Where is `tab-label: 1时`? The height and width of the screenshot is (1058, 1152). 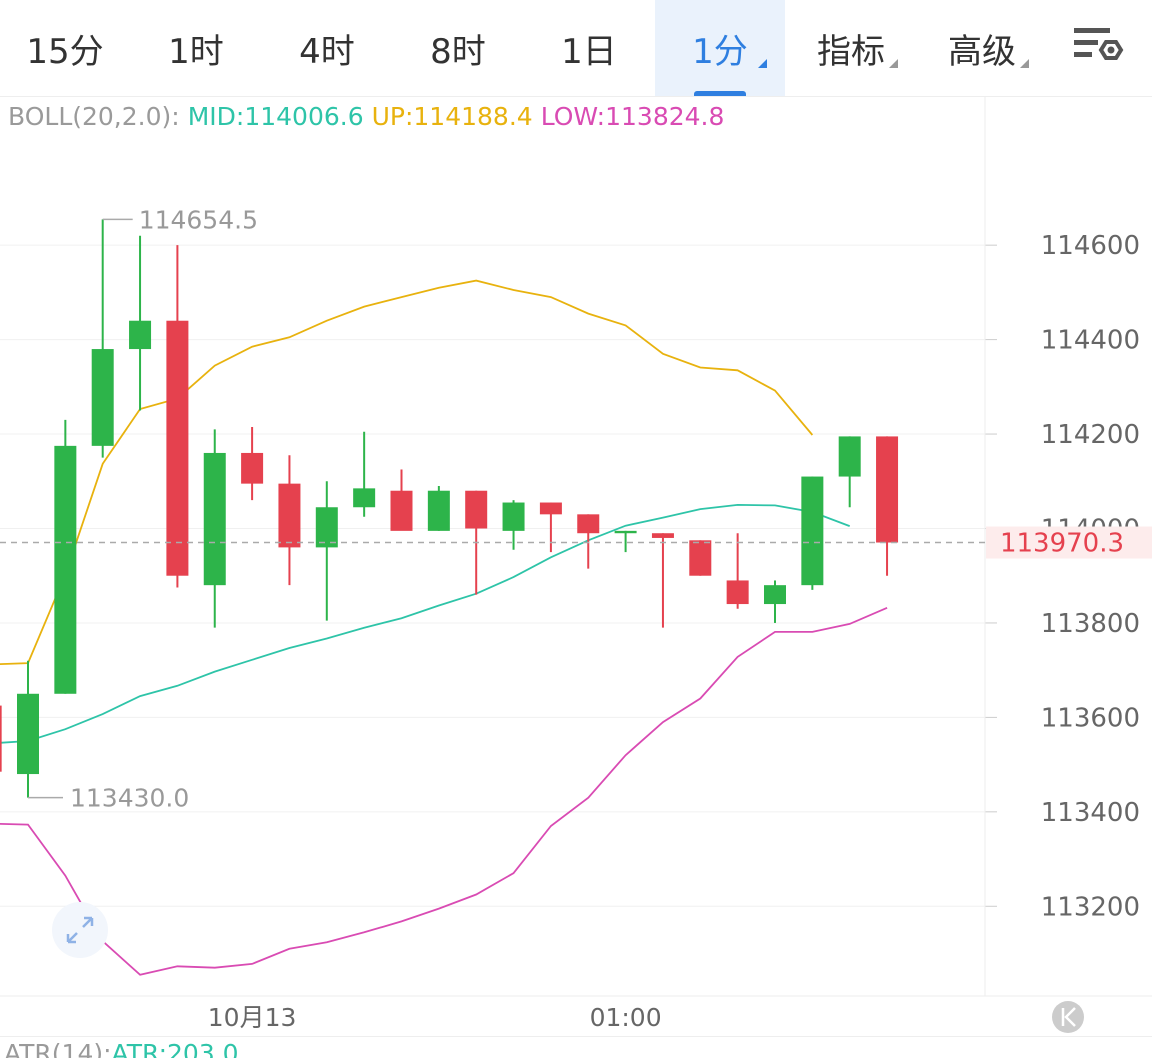
tab-label: 1时 is located at coordinates (196, 51).